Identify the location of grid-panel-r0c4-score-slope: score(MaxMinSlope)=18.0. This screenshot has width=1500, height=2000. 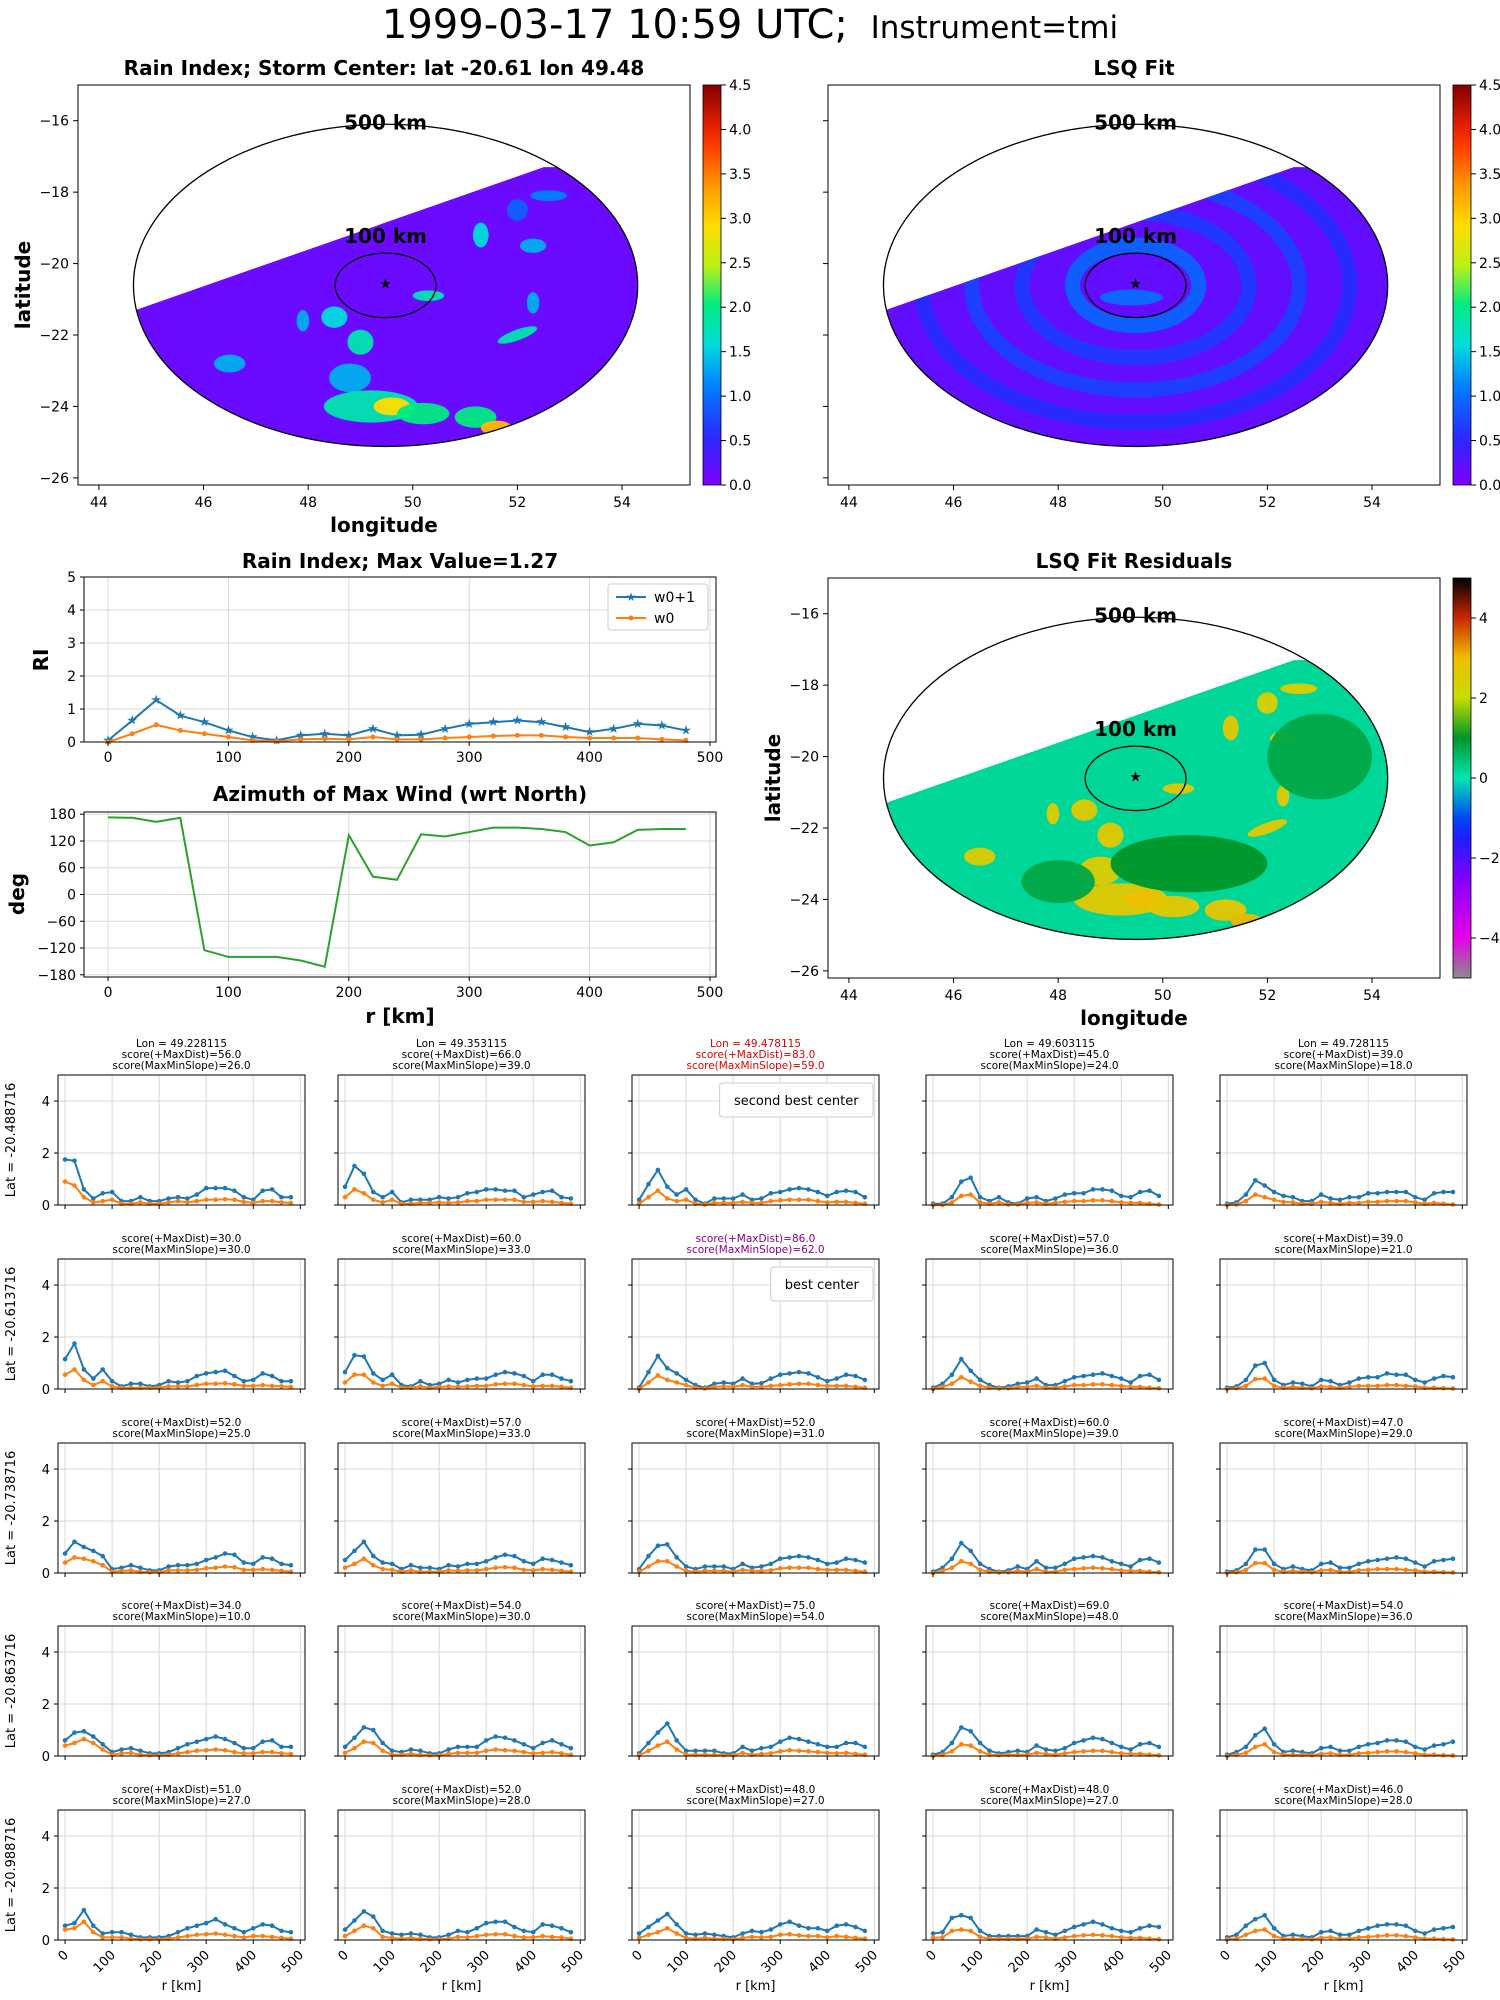
(1343, 1066).